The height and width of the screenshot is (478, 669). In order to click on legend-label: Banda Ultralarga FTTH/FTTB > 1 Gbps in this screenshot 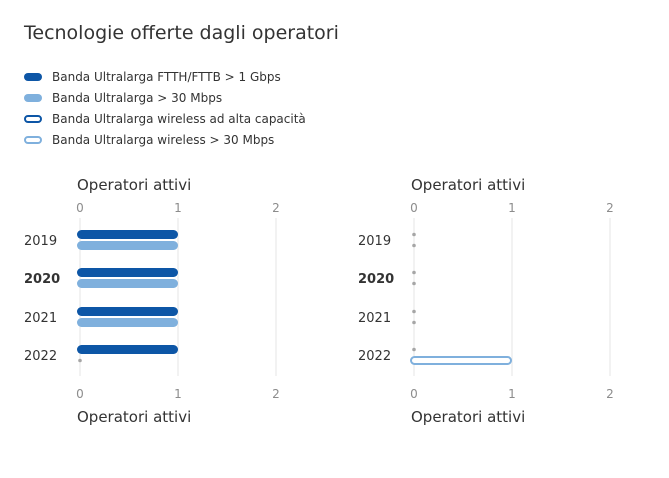, I will do `click(166, 76)`.